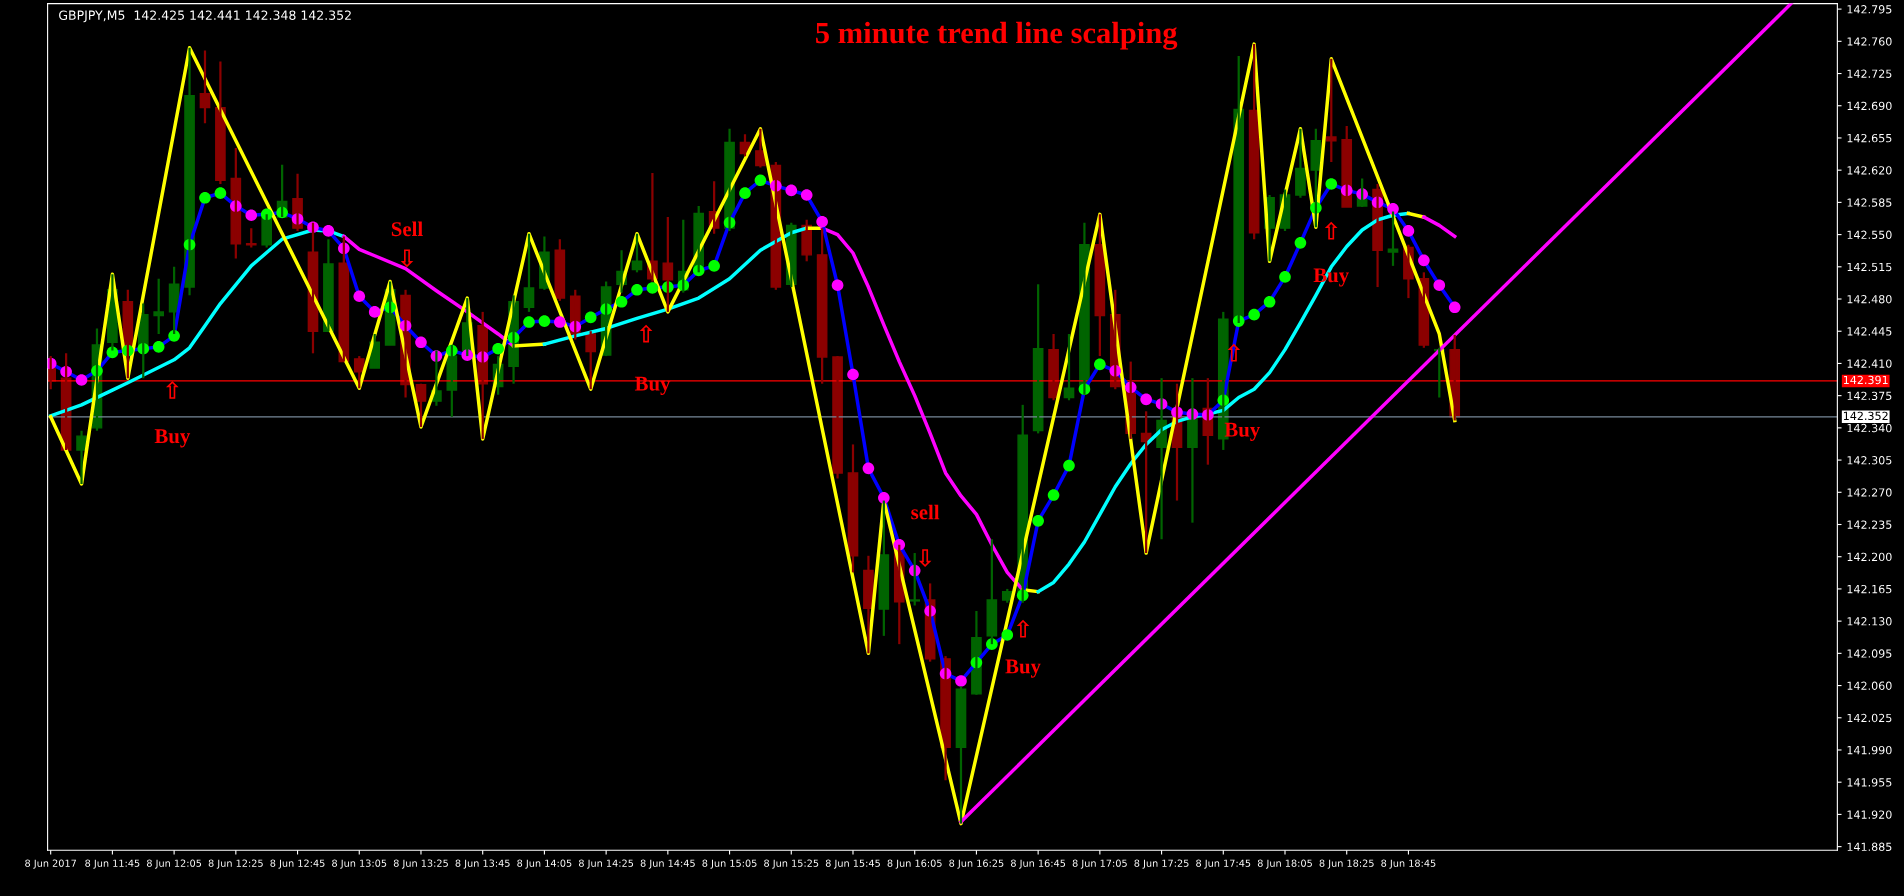  What do you see at coordinates (50, 864) in the screenshot?
I see `x-tick-label: 8 Jun 2017` at bounding box center [50, 864].